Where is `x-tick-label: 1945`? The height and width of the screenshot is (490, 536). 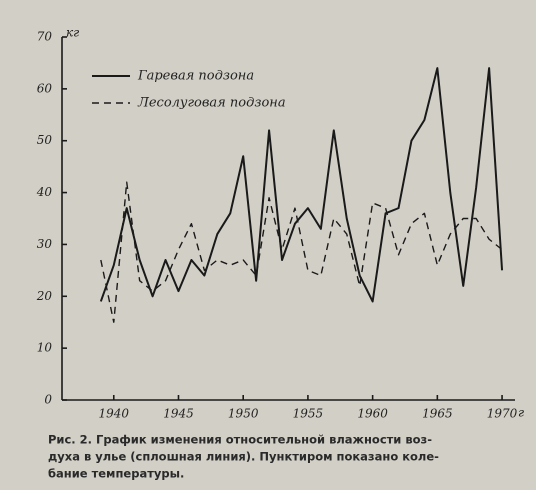
x-tick-label: 1945 is located at coordinates (178, 414).